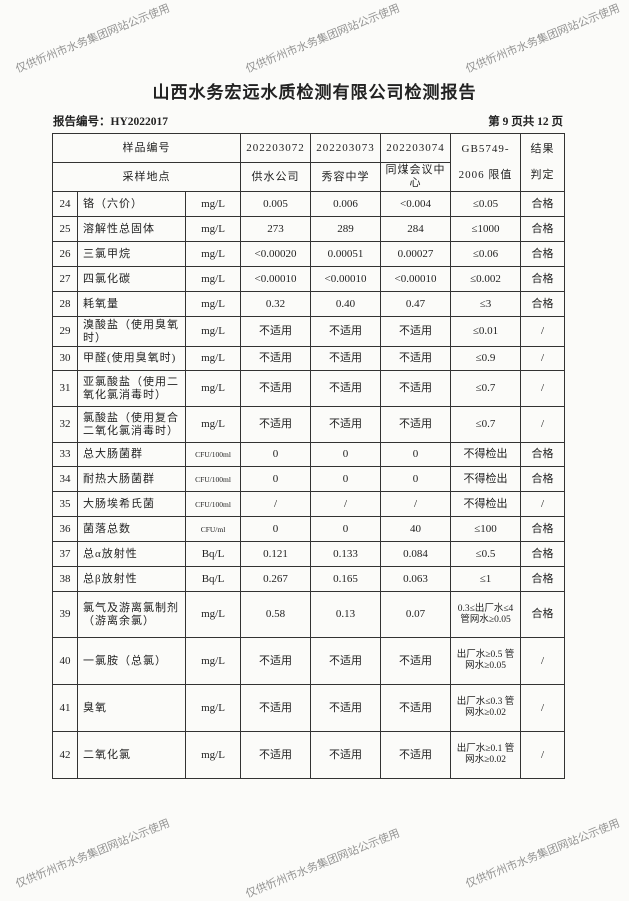 The height and width of the screenshot is (901, 629). Describe the element at coordinates (65, 279) in the screenshot. I see `row-number: 27` at that location.